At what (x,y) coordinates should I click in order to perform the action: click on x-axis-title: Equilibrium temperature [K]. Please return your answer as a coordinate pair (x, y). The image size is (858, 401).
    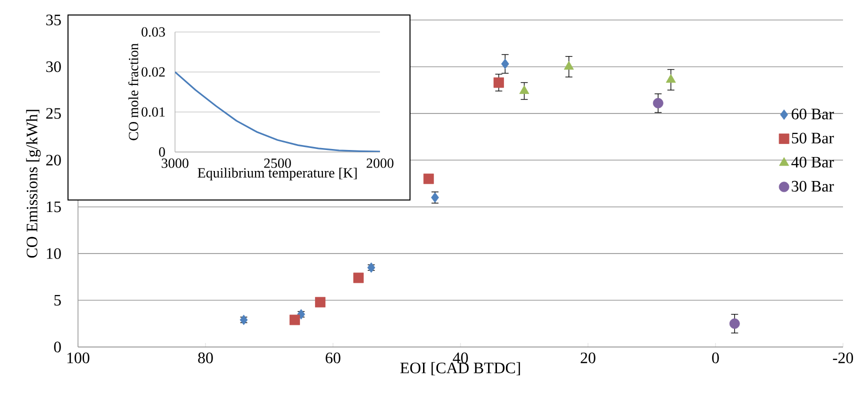
    Looking at the image, I should click on (277, 174).